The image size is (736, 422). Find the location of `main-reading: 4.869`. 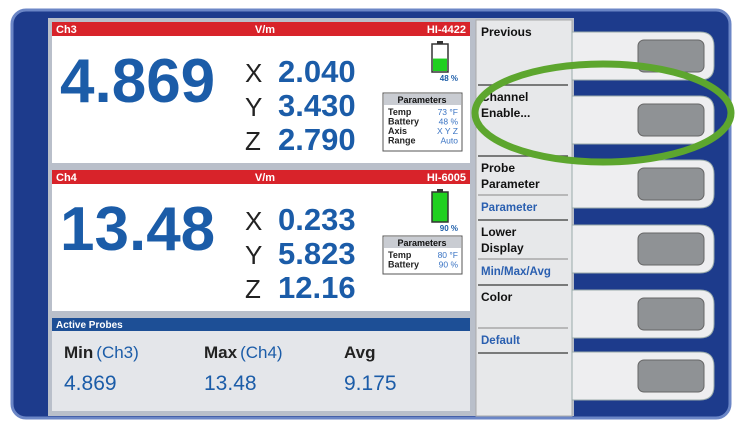

main-reading: 4.869 is located at coordinates (137, 81).